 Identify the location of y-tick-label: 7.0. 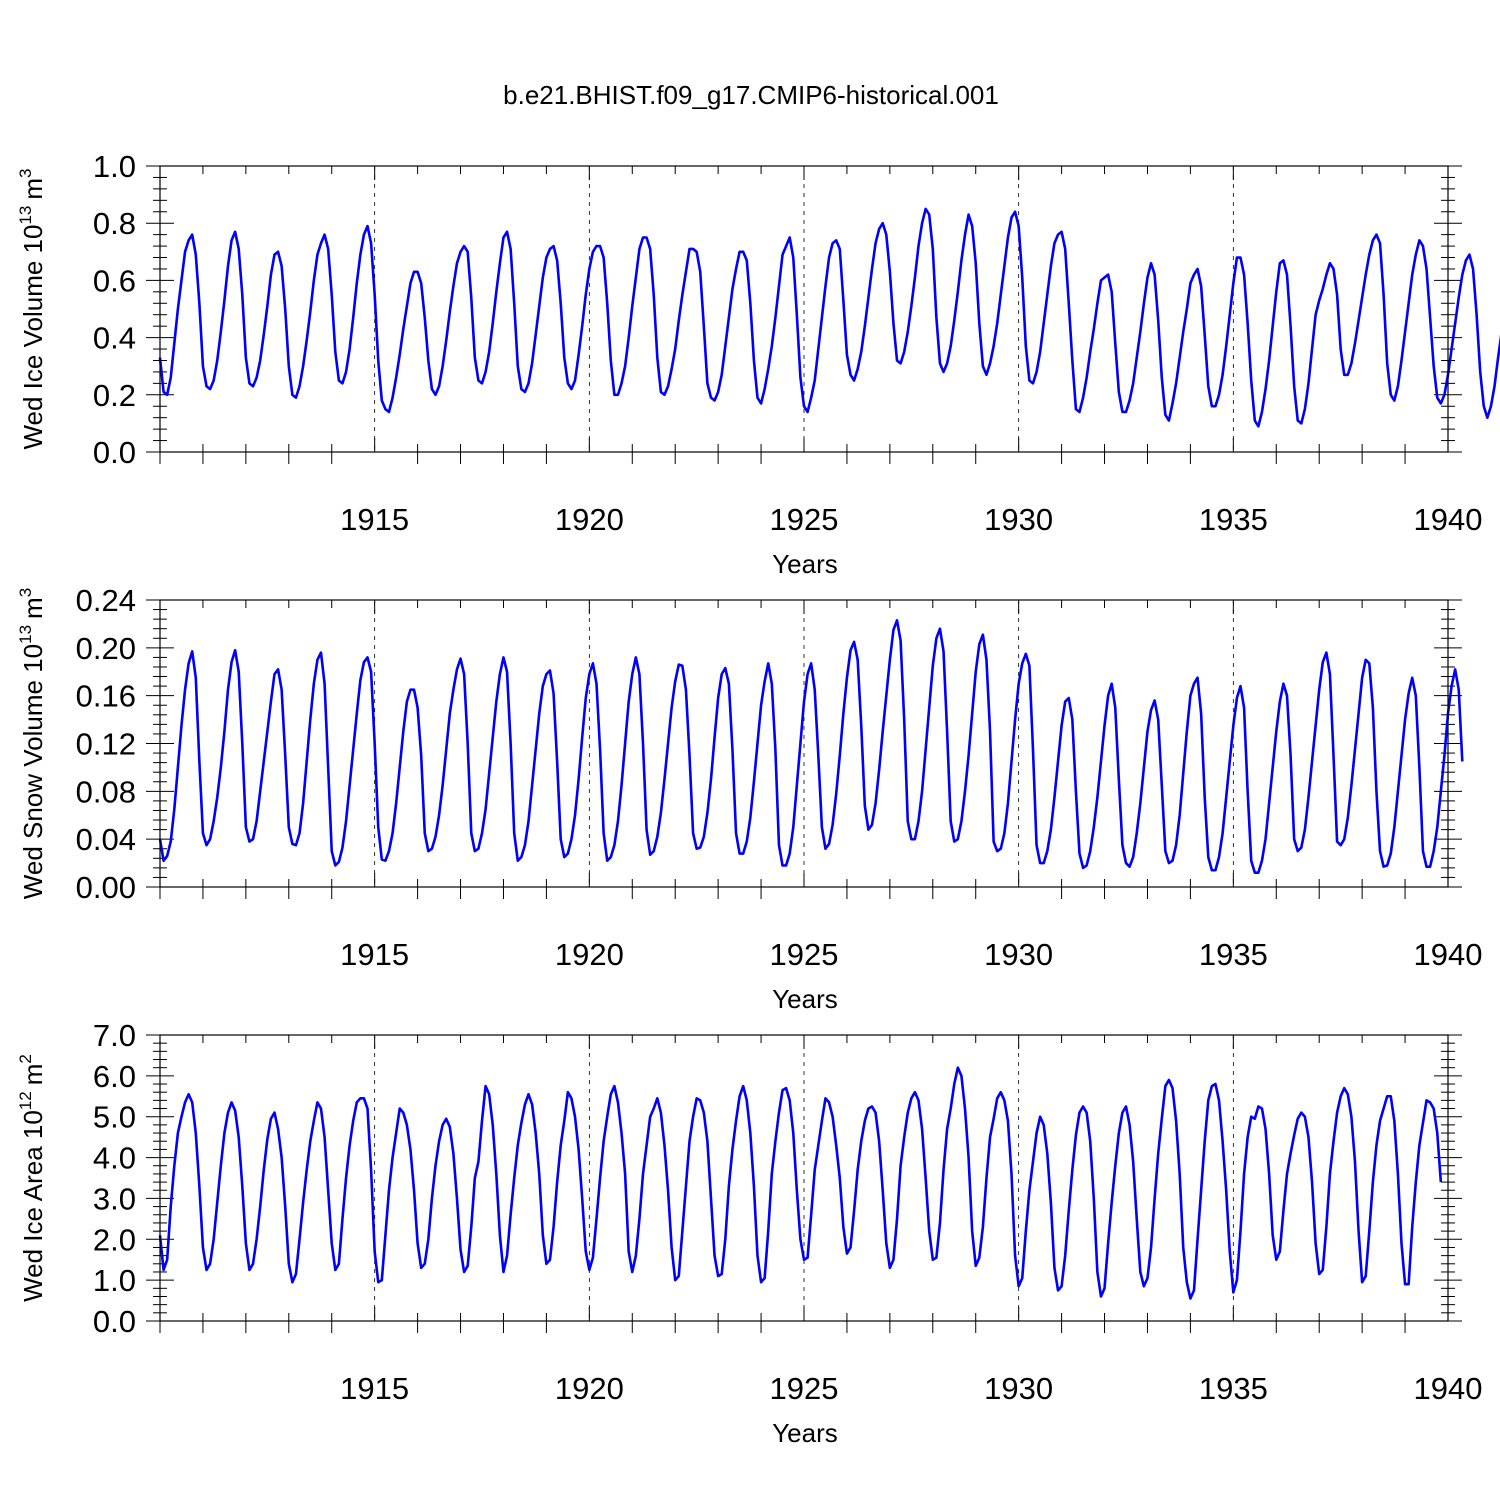
(114, 1035).